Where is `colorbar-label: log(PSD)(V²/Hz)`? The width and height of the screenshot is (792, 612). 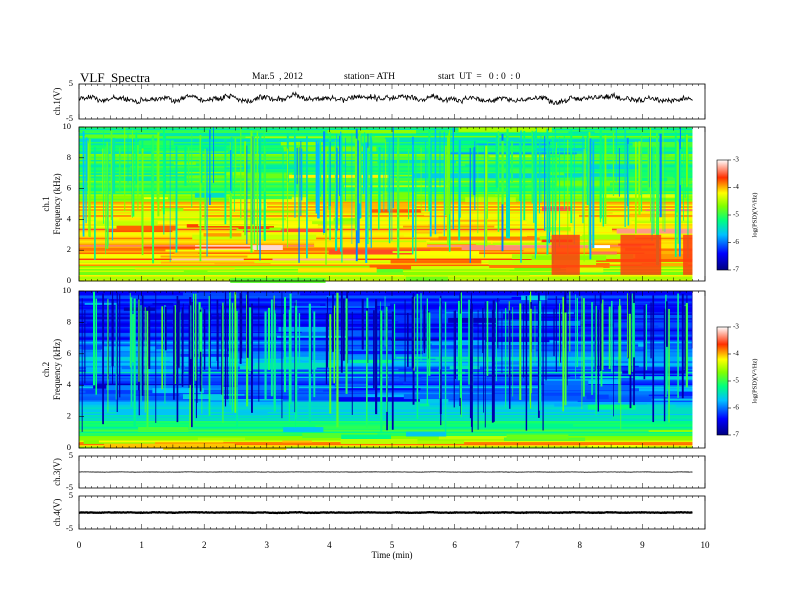
colorbar-label: log(PSD)(V²/Hz) is located at coordinates (754, 215).